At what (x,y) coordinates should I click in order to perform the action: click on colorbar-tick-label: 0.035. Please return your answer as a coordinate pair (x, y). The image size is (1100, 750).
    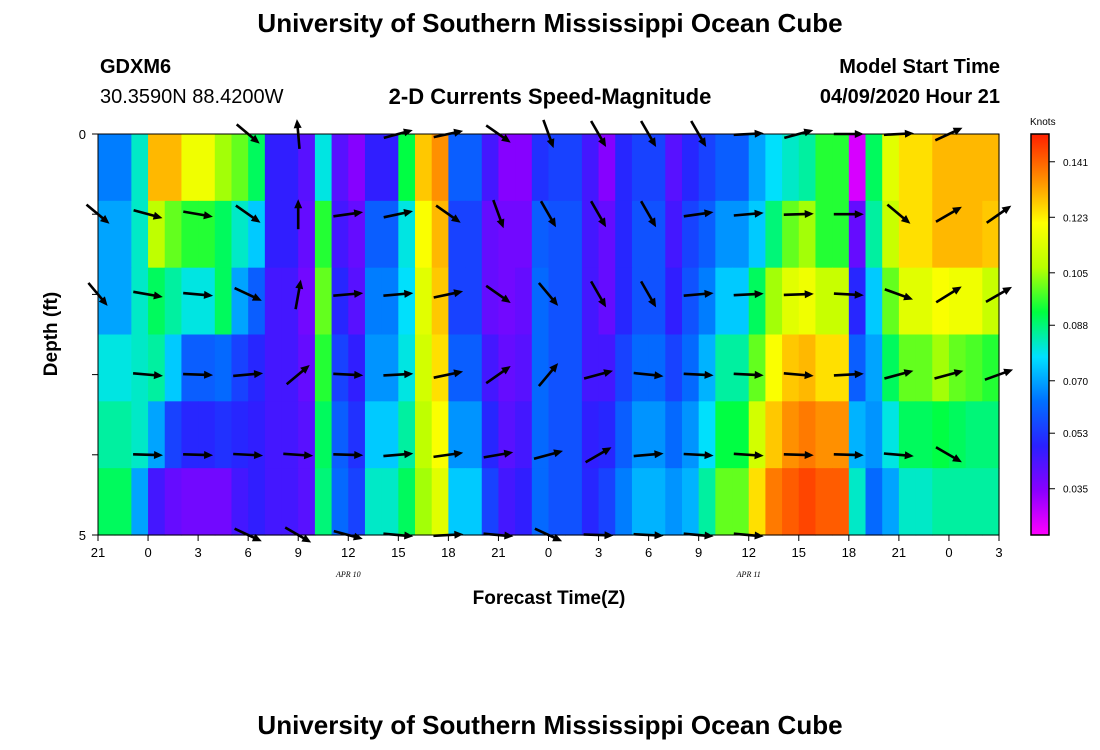
    Looking at the image, I should click on (1075, 490).